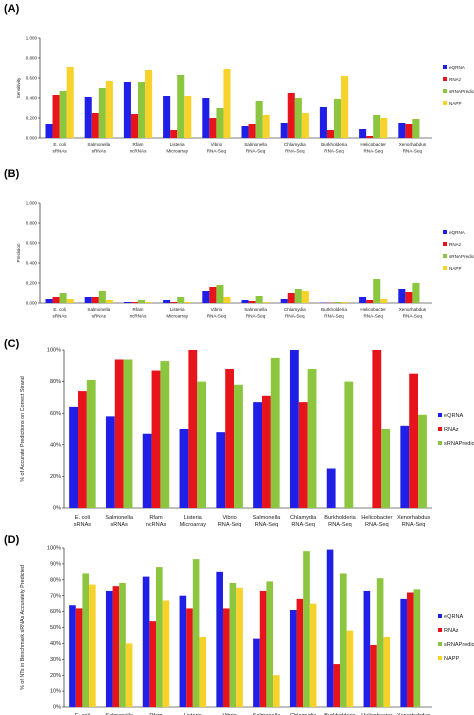 The height and width of the screenshot is (715, 474). I want to click on legend-label: RNAz, so click(455, 244).